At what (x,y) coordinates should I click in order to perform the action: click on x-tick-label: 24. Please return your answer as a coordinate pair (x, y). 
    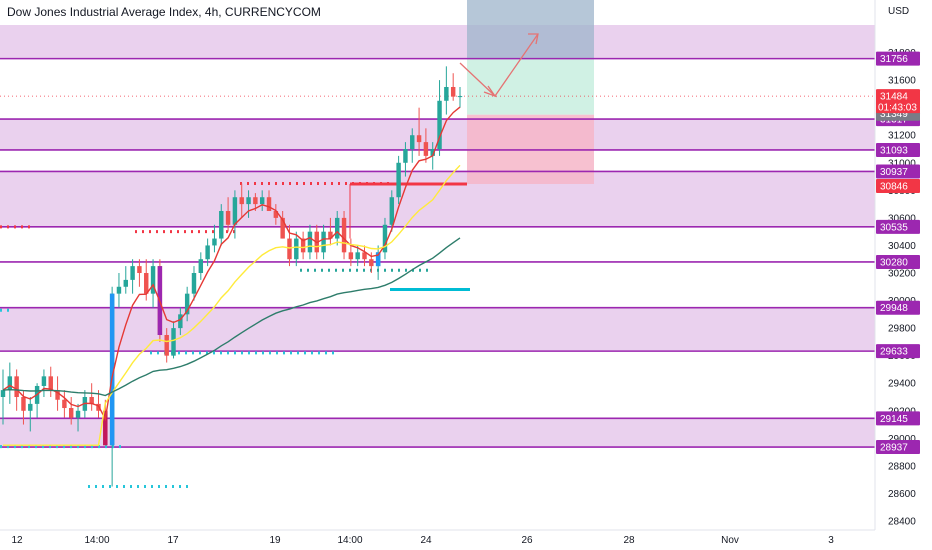
    Looking at the image, I should click on (426, 540).